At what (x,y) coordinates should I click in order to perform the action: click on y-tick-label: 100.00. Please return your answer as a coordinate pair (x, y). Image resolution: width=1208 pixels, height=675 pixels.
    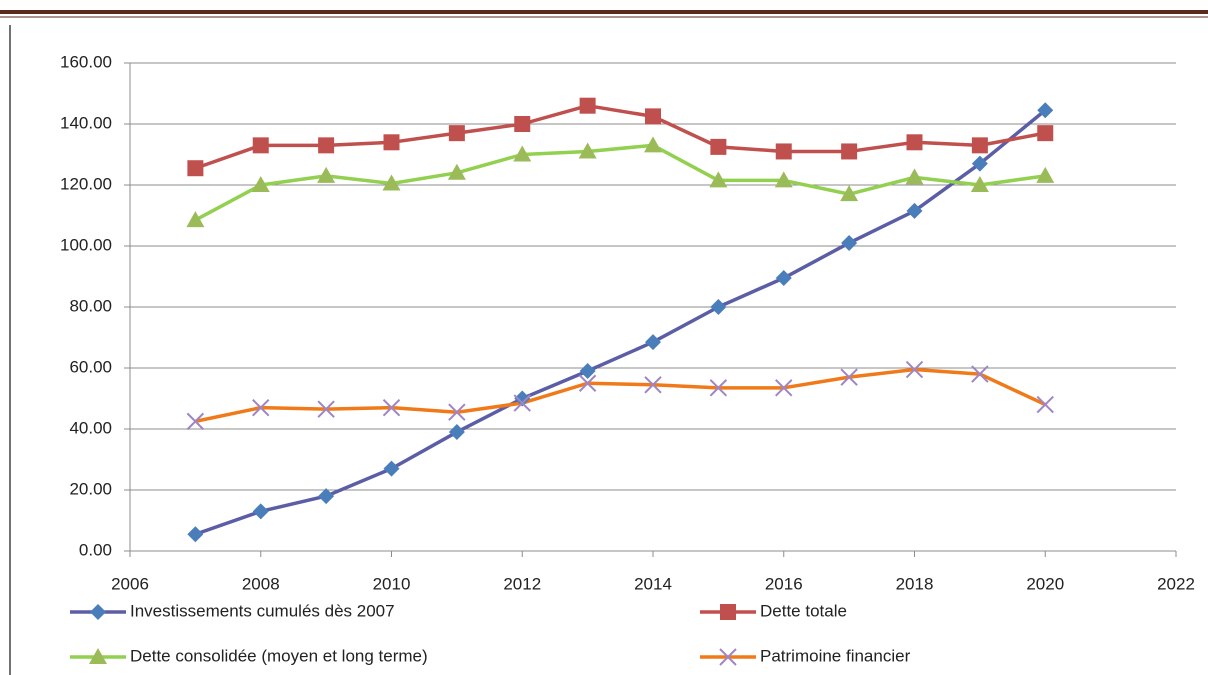
    Looking at the image, I should click on (86, 244).